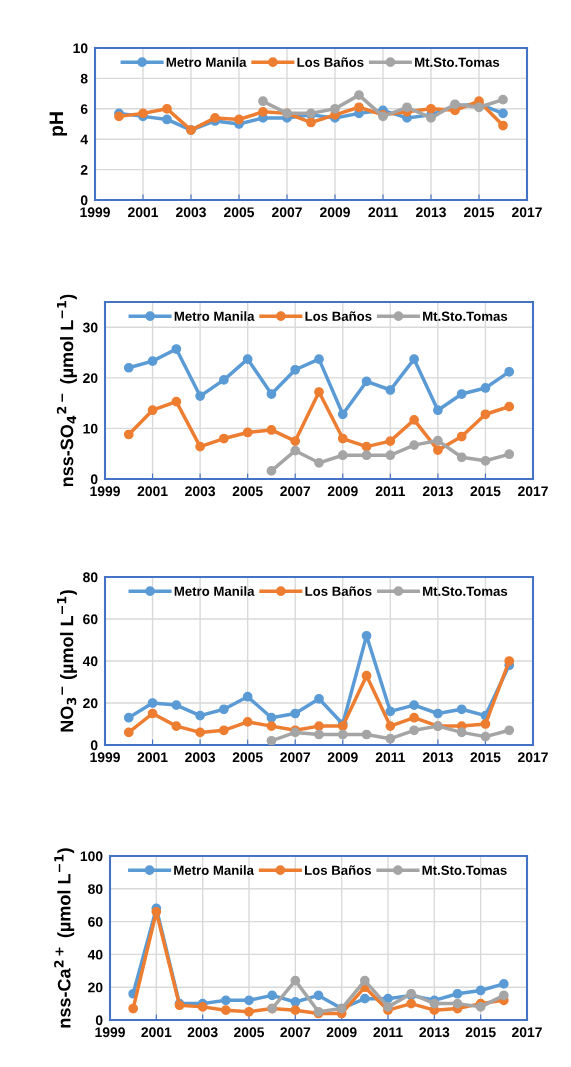  What do you see at coordinates (84, 78) in the screenshot?
I see `y-tick-label: 8` at bounding box center [84, 78].